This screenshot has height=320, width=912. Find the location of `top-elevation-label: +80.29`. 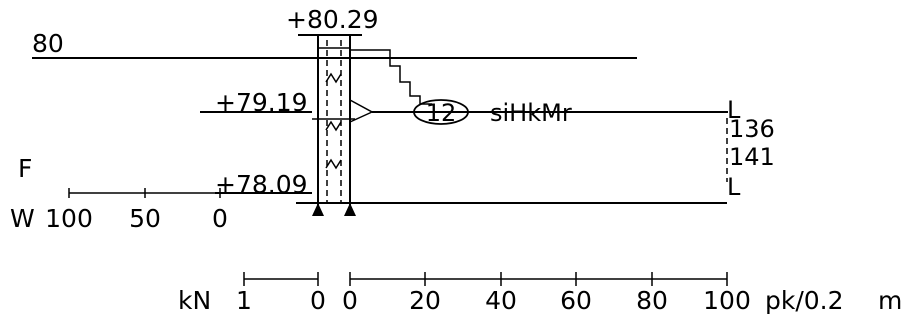

top-elevation-label: +80.29 is located at coordinates (332, 19).